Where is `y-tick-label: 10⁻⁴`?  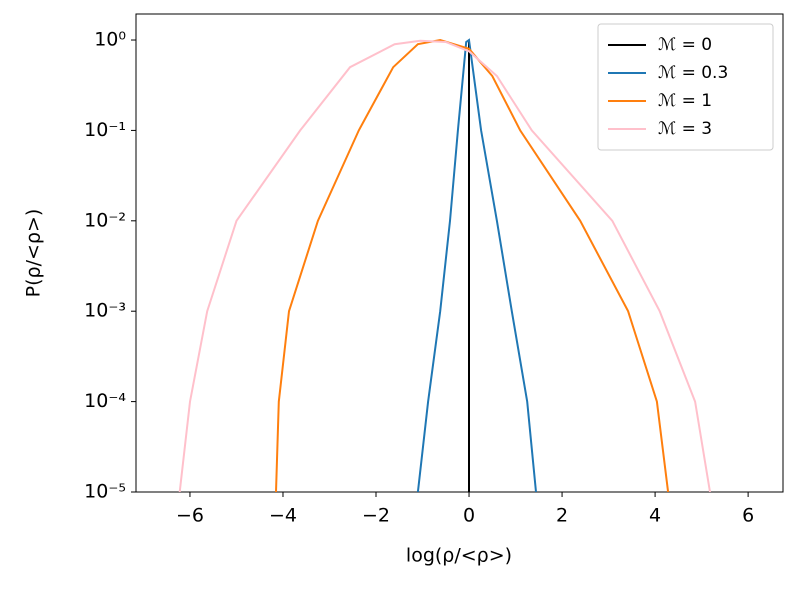
y-tick-label: 10⁻⁴ is located at coordinates (105, 401).